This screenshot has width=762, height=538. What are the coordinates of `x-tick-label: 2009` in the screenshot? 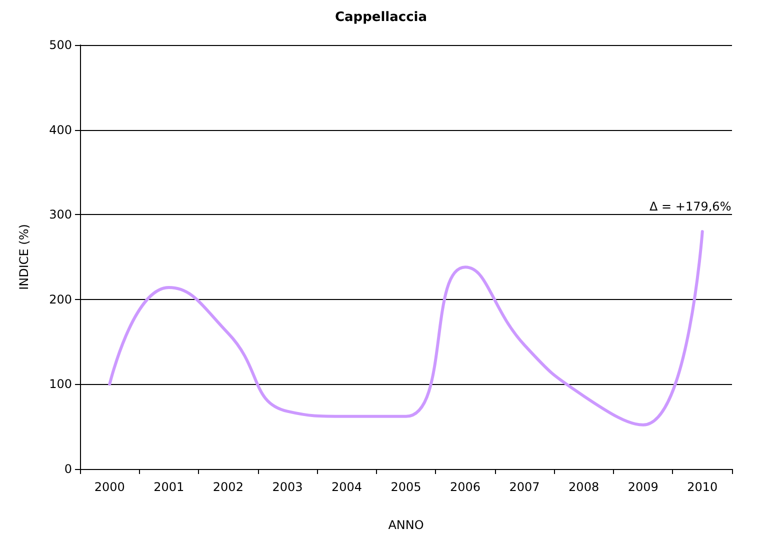 It's located at (643, 487).